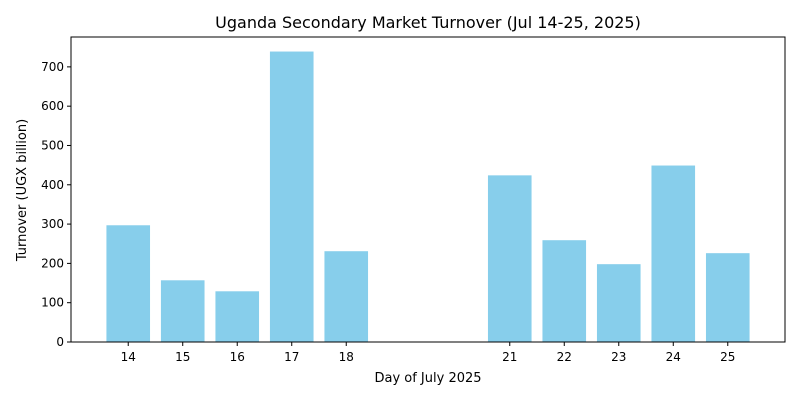  Describe the element at coordinates (509, 357) in the screenshot. I see `x-tick-label: 21` at that location.